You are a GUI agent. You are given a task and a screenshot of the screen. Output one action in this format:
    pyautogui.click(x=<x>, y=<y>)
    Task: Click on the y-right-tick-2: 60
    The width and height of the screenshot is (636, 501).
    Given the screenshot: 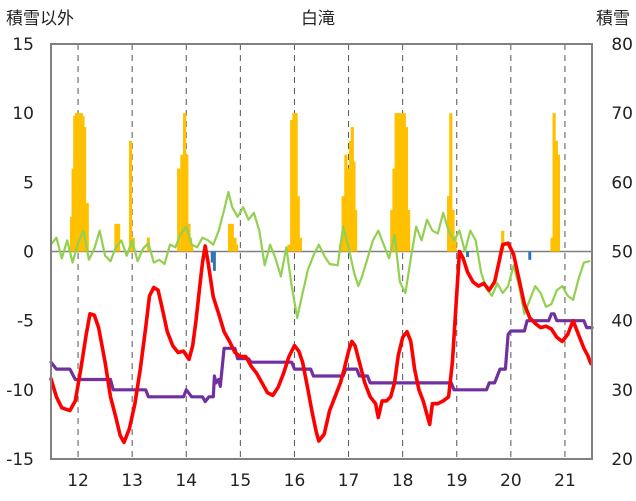 What is the action you would take?
    pyautogui.click(x=622, y=183)
    